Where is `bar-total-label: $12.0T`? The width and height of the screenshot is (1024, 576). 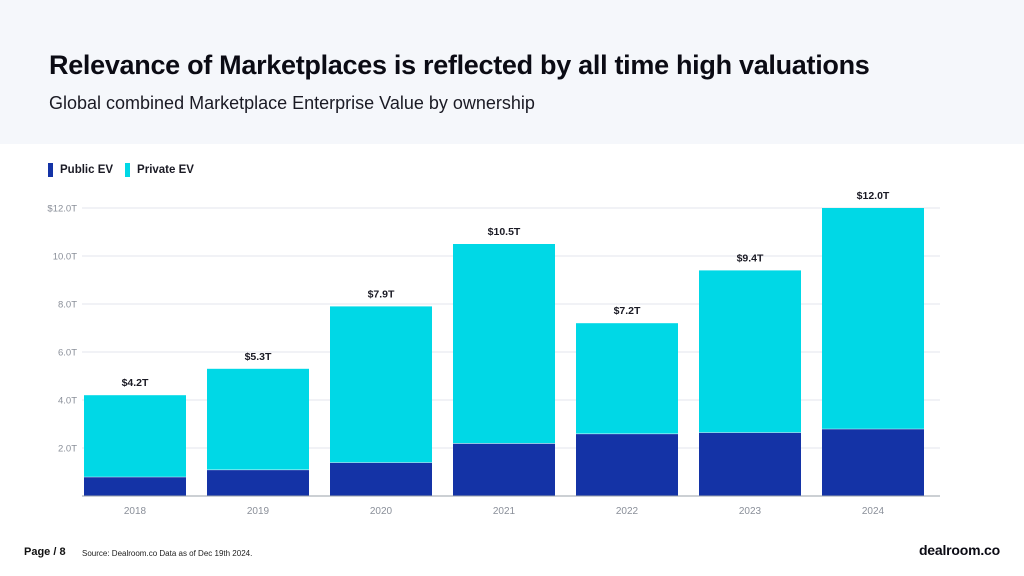
bar-total-label: $12.0T is located at coordinates (873, 196).